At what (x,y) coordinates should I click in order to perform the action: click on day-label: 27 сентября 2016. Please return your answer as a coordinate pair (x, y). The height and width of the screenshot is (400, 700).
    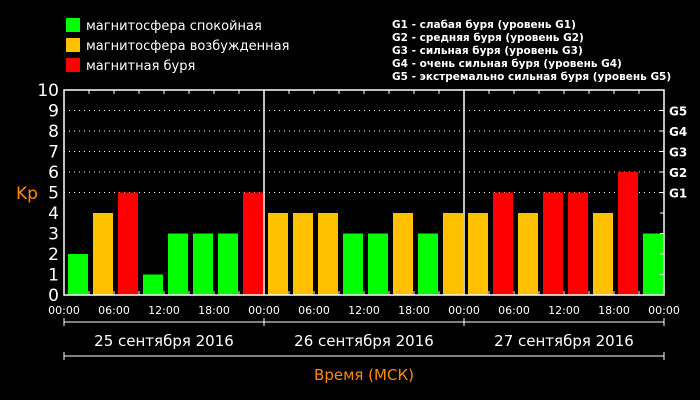
    Looking at the image, I should click on (564, 341).